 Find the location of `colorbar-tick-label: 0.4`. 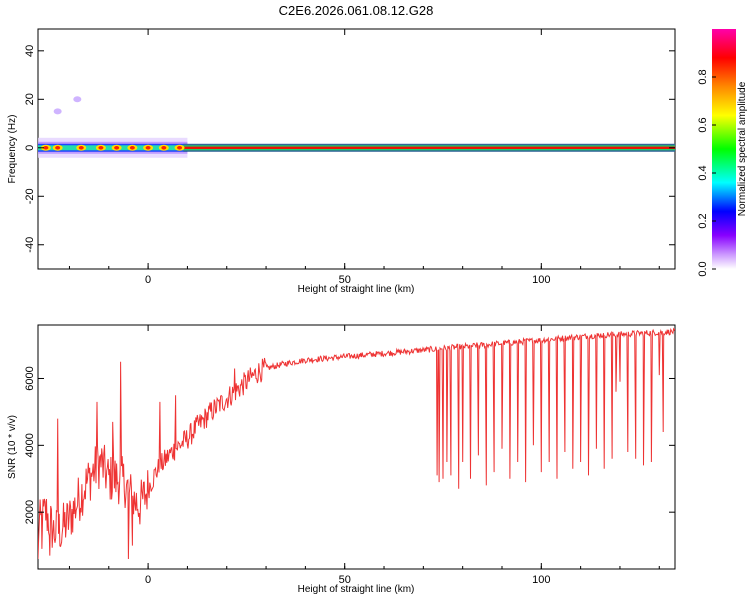

colorbar-tick-label: 0.4 is located at coordinates (703, 172).